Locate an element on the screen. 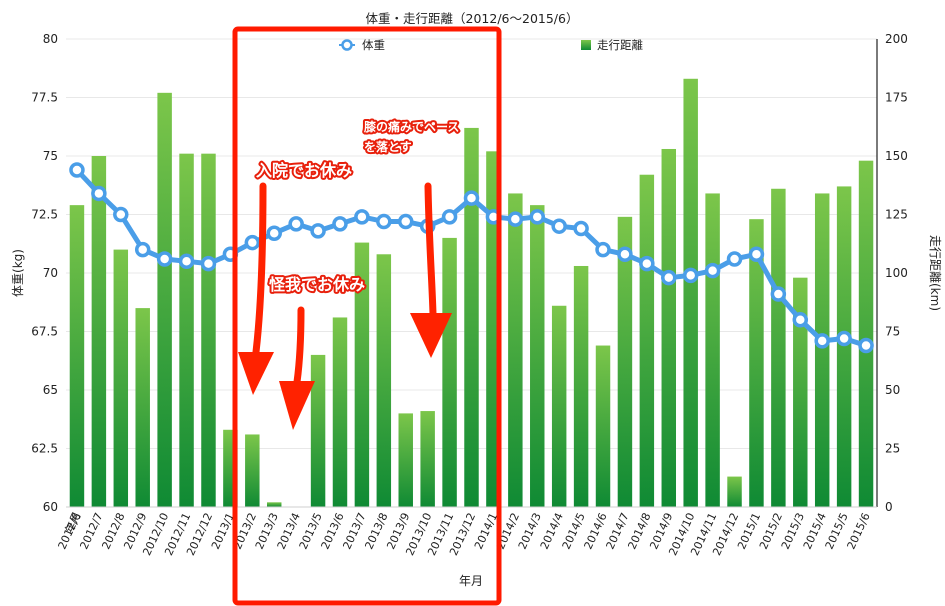 This screenshot has height=606, width=945. legend-distance-swatch is located at coordinates (586, 45).